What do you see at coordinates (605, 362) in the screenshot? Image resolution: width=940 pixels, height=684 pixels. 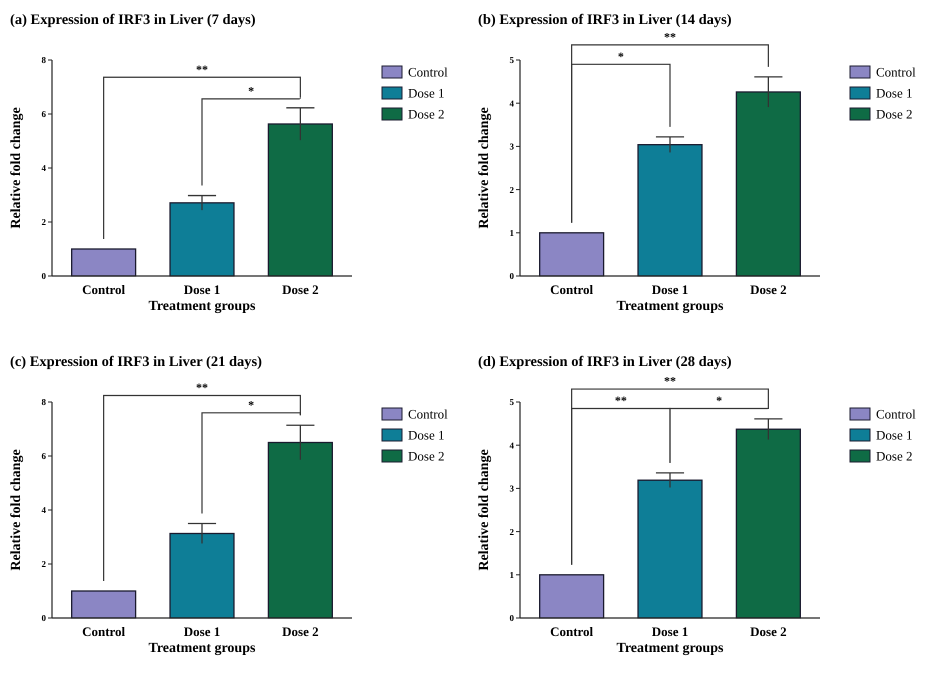 I see `chart-title: (d) Expression of IRF3 in Liver (28 days)` at bounding box center [605, 362].